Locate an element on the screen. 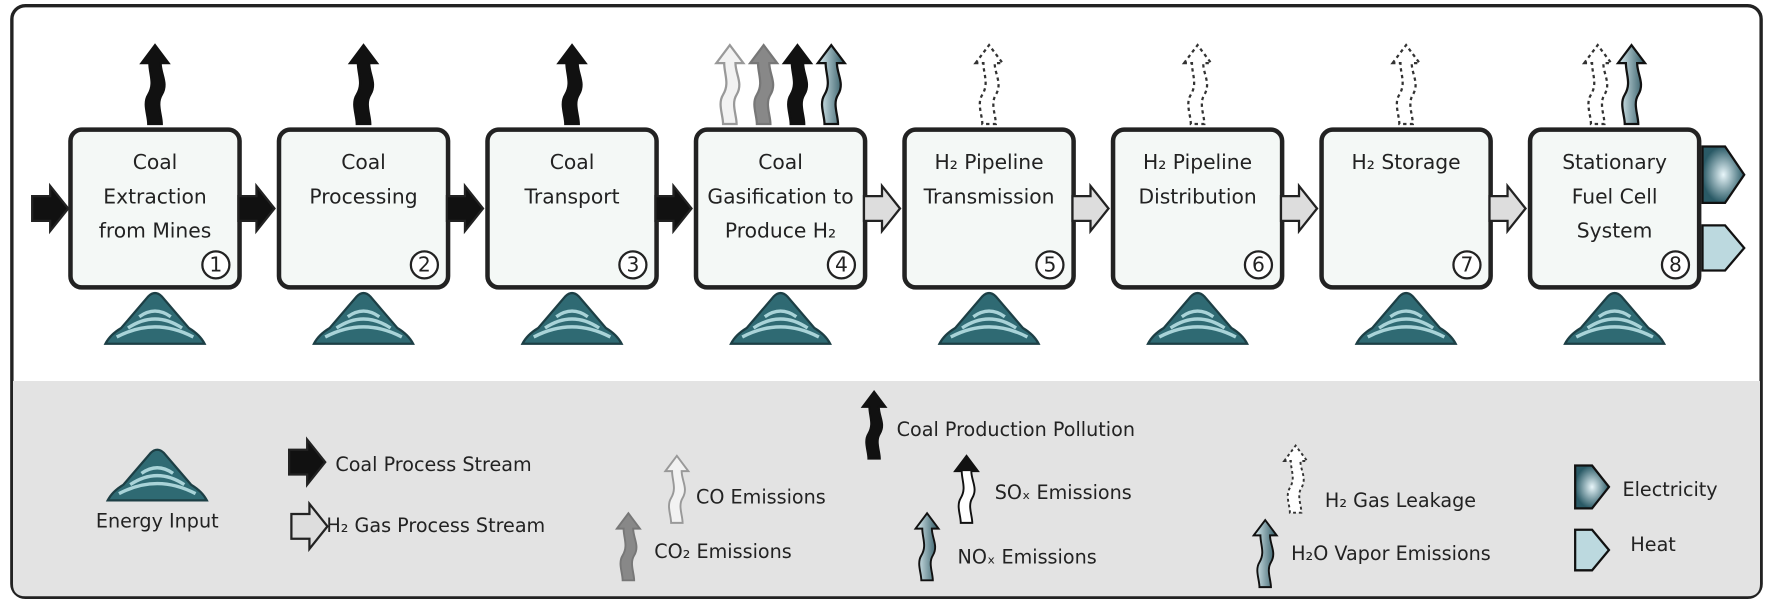 The width and height of the screenshot is (1773, 603). legend-label: Coal Process Stream is located at coordinates (433, 464).